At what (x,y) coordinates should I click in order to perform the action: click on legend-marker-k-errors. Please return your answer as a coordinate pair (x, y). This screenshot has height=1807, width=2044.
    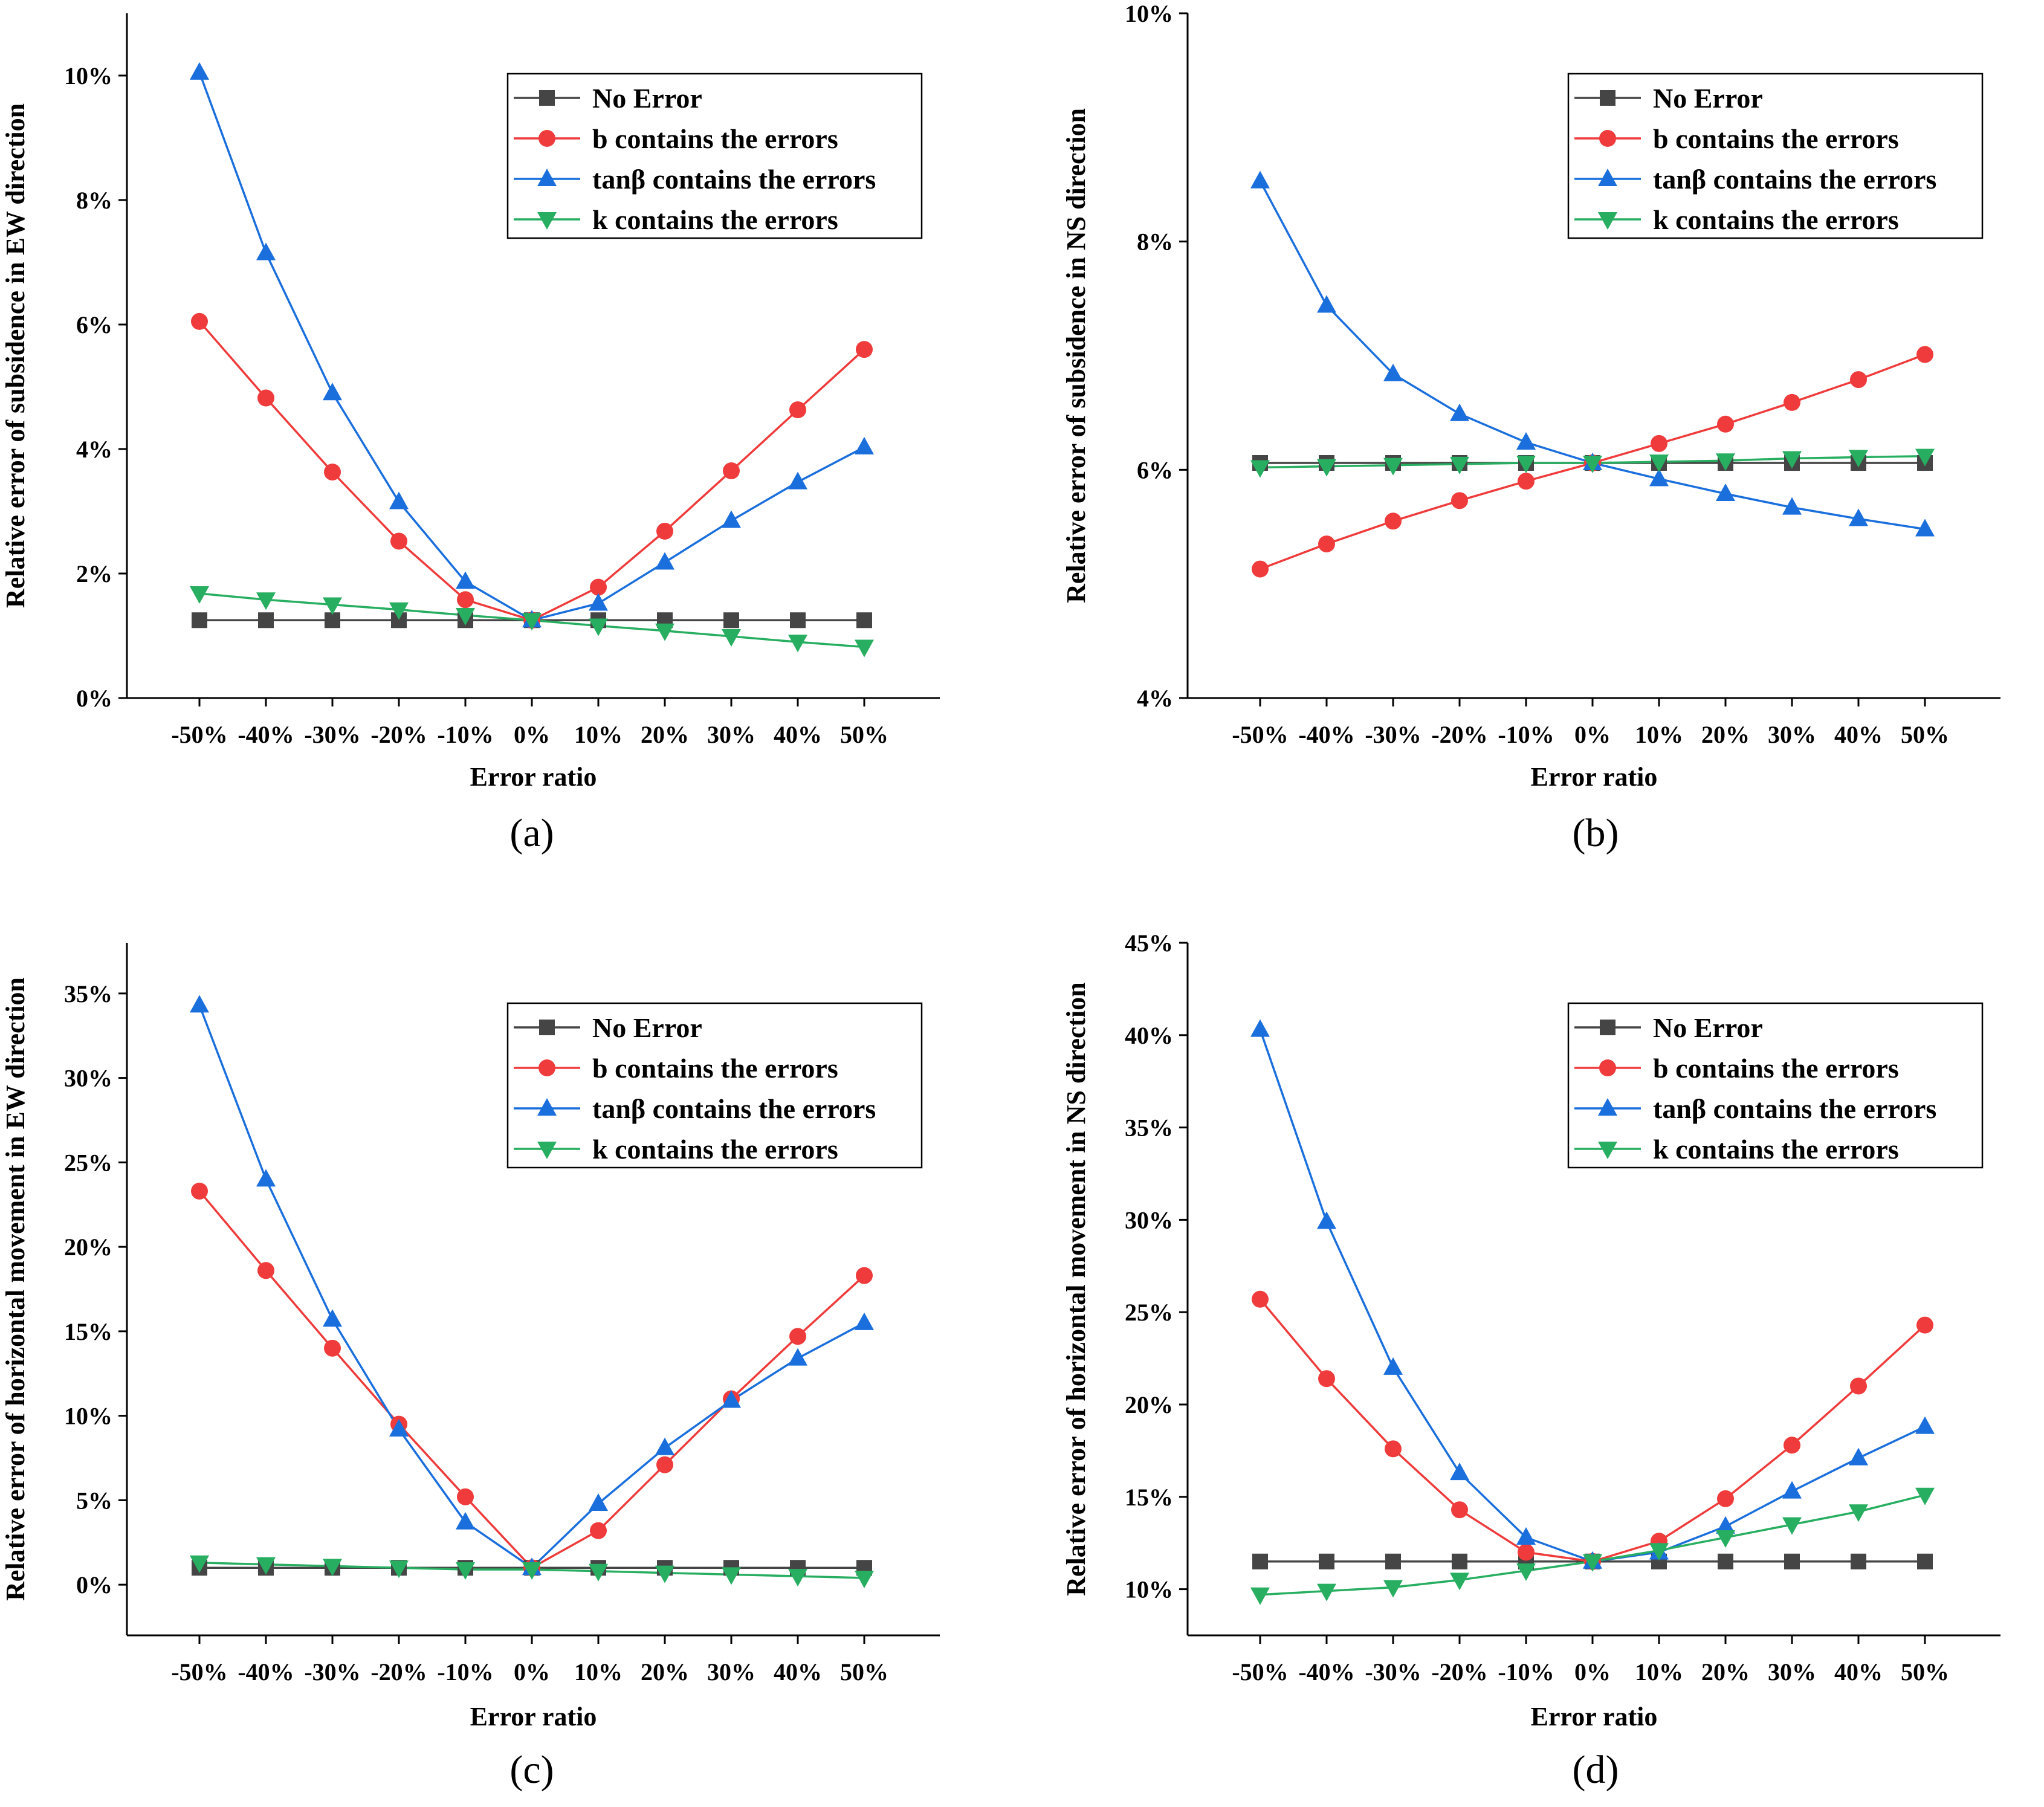
    Looking at the image, I should click on (1607, 1150).